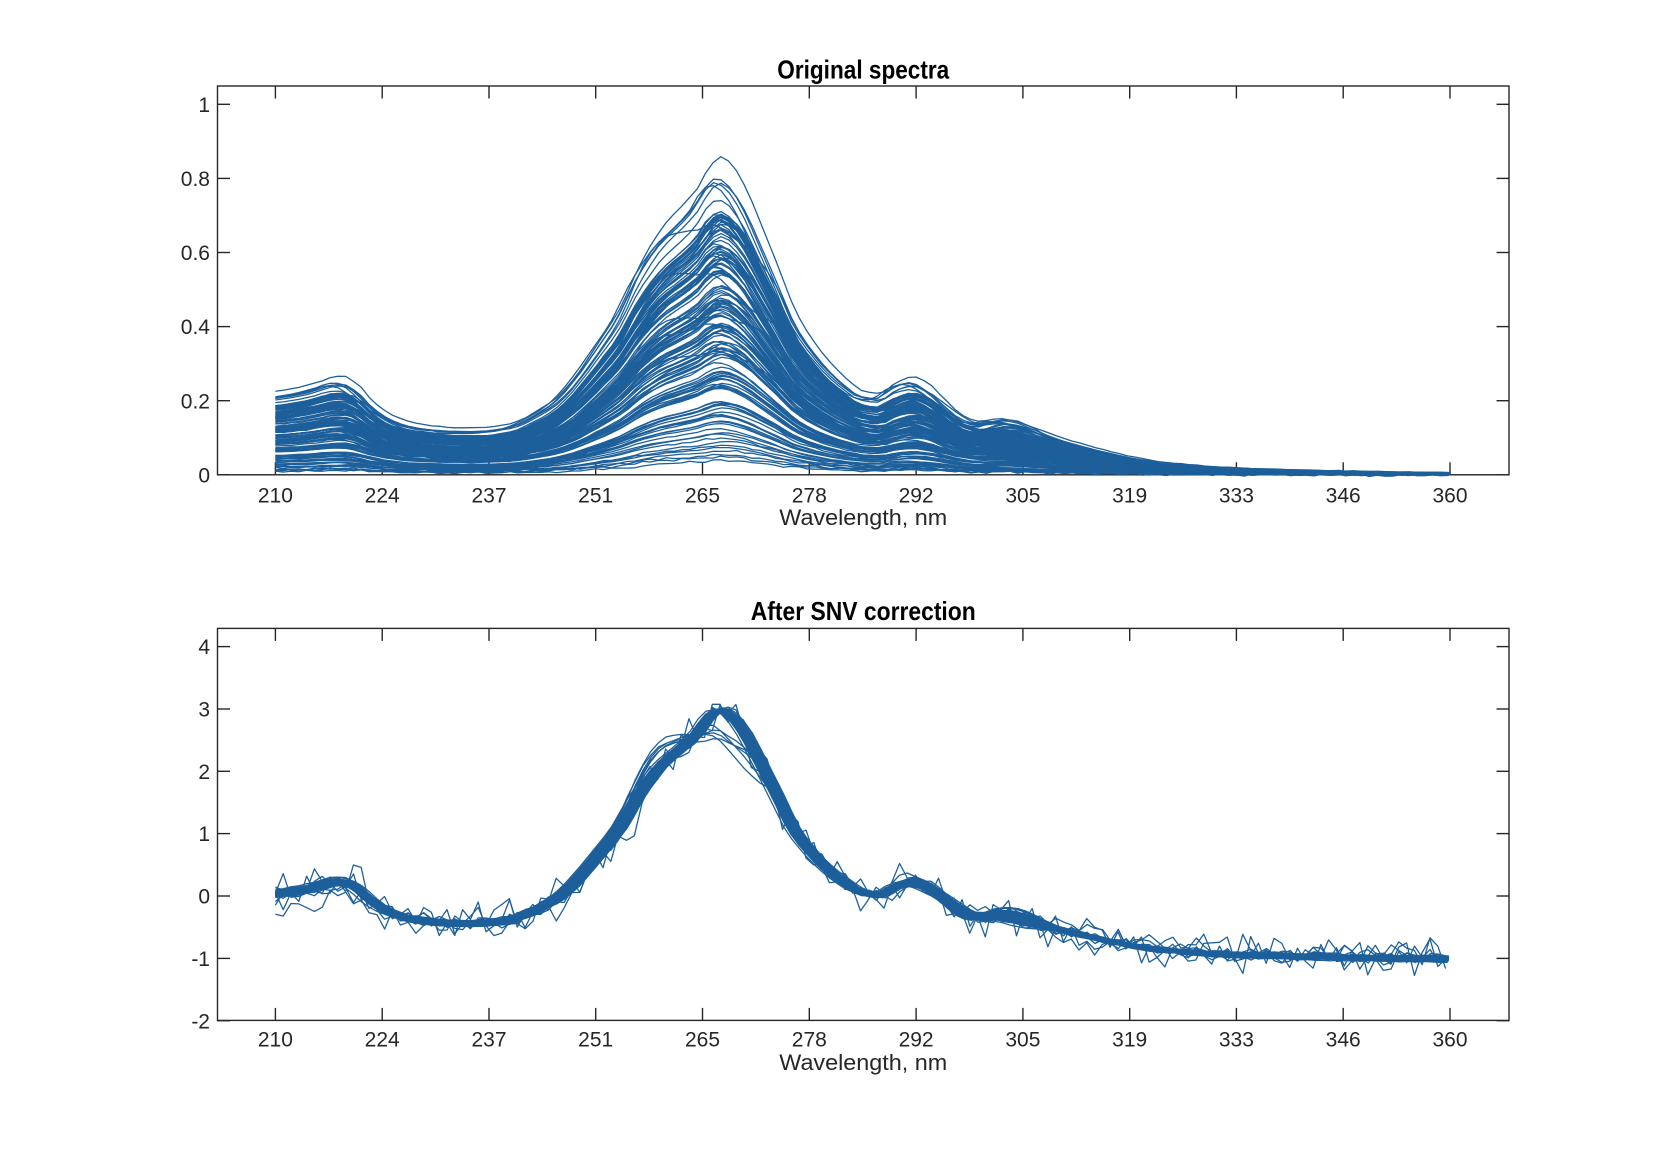 This screenshot has width=1667, height=1151. I want to click on svg-text: 0.4, so click(196, 327).